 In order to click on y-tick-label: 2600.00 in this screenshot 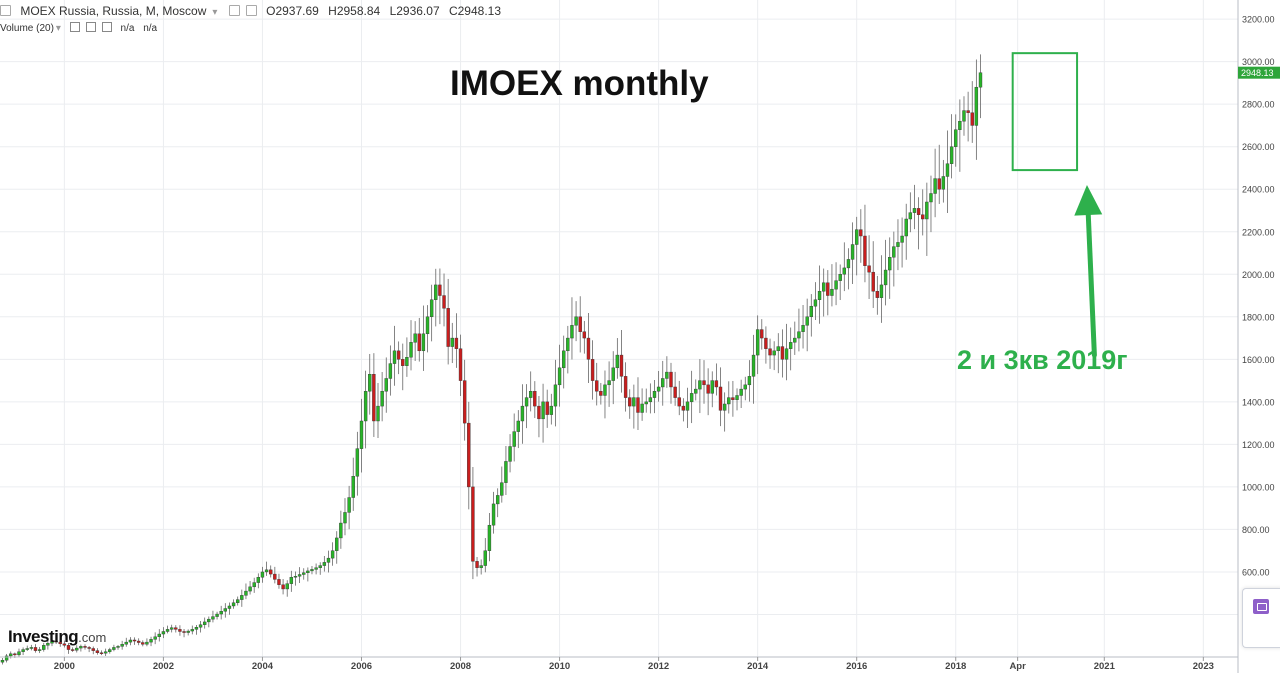, I will do `click(1258, 147)`.